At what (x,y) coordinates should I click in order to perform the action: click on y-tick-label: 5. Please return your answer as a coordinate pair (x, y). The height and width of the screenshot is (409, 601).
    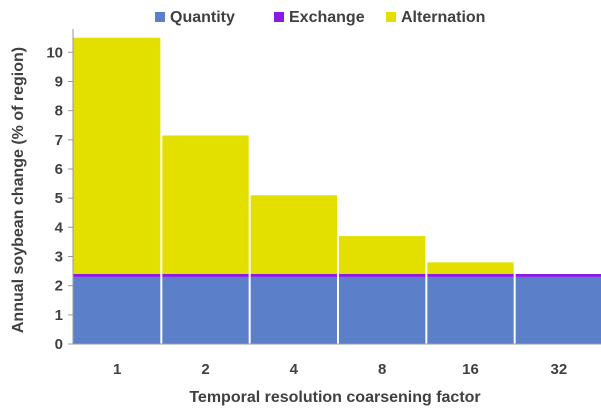
    Looking at the image, I should click on (59, 198).